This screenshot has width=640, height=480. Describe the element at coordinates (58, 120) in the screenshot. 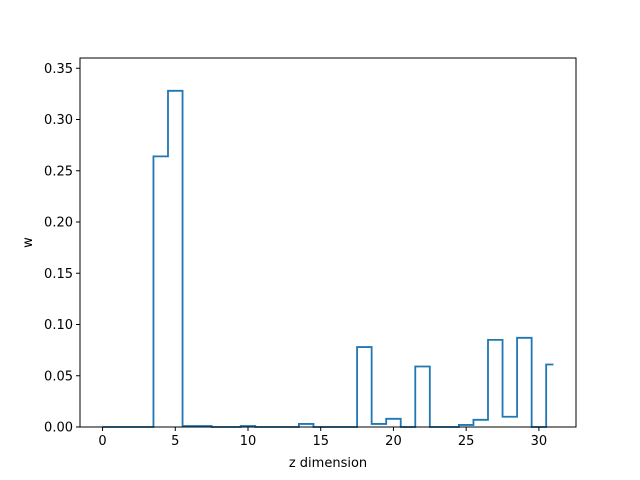

I see `y-tick-label: 0.30` at that location.